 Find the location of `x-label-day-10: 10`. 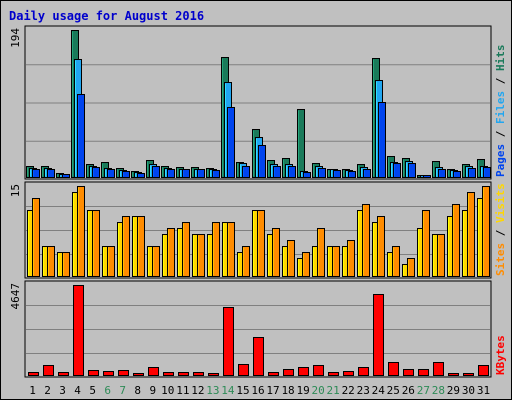

x-label-day-10: 10 is located at coordinates (167, 390).